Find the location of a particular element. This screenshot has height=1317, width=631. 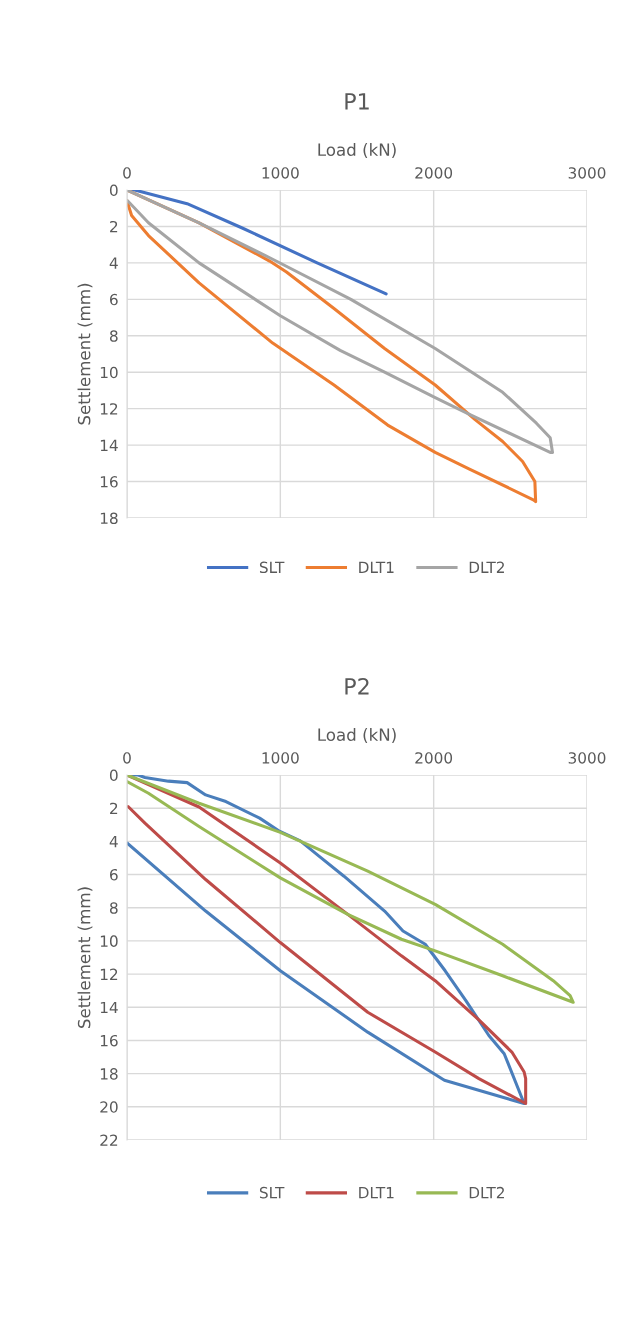

y-tick-label: 20 is located at coordinates (109, 1107).